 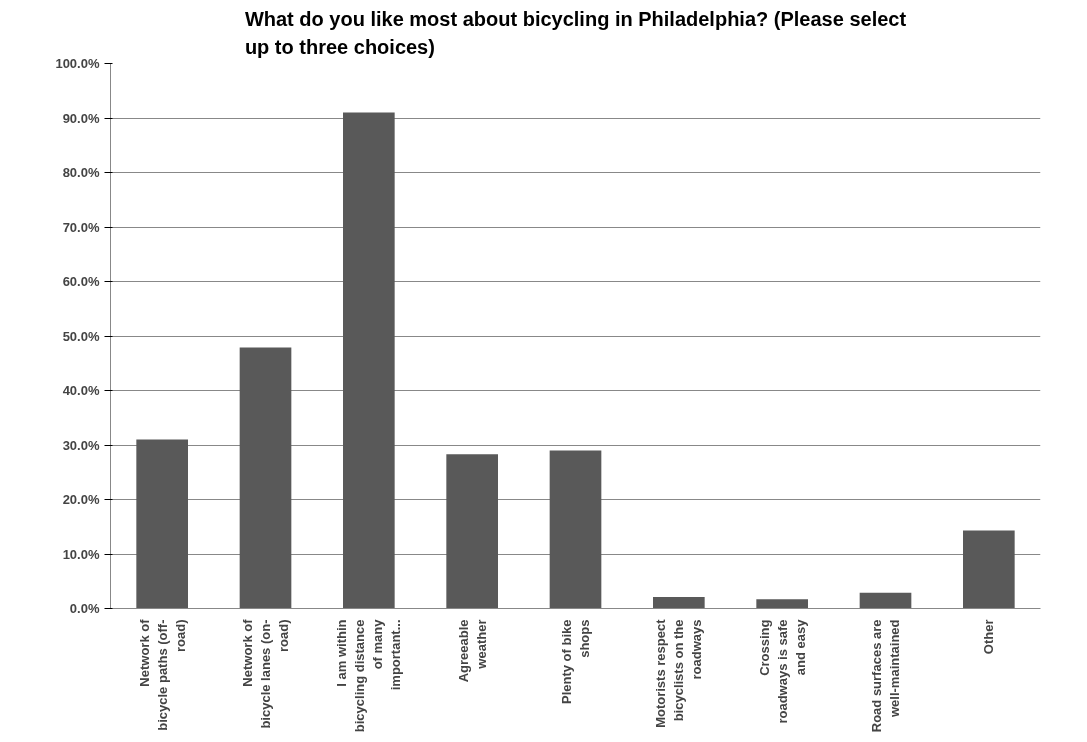 I want to click on y-tick-label: 0.0%, so click(x=84, y=608).